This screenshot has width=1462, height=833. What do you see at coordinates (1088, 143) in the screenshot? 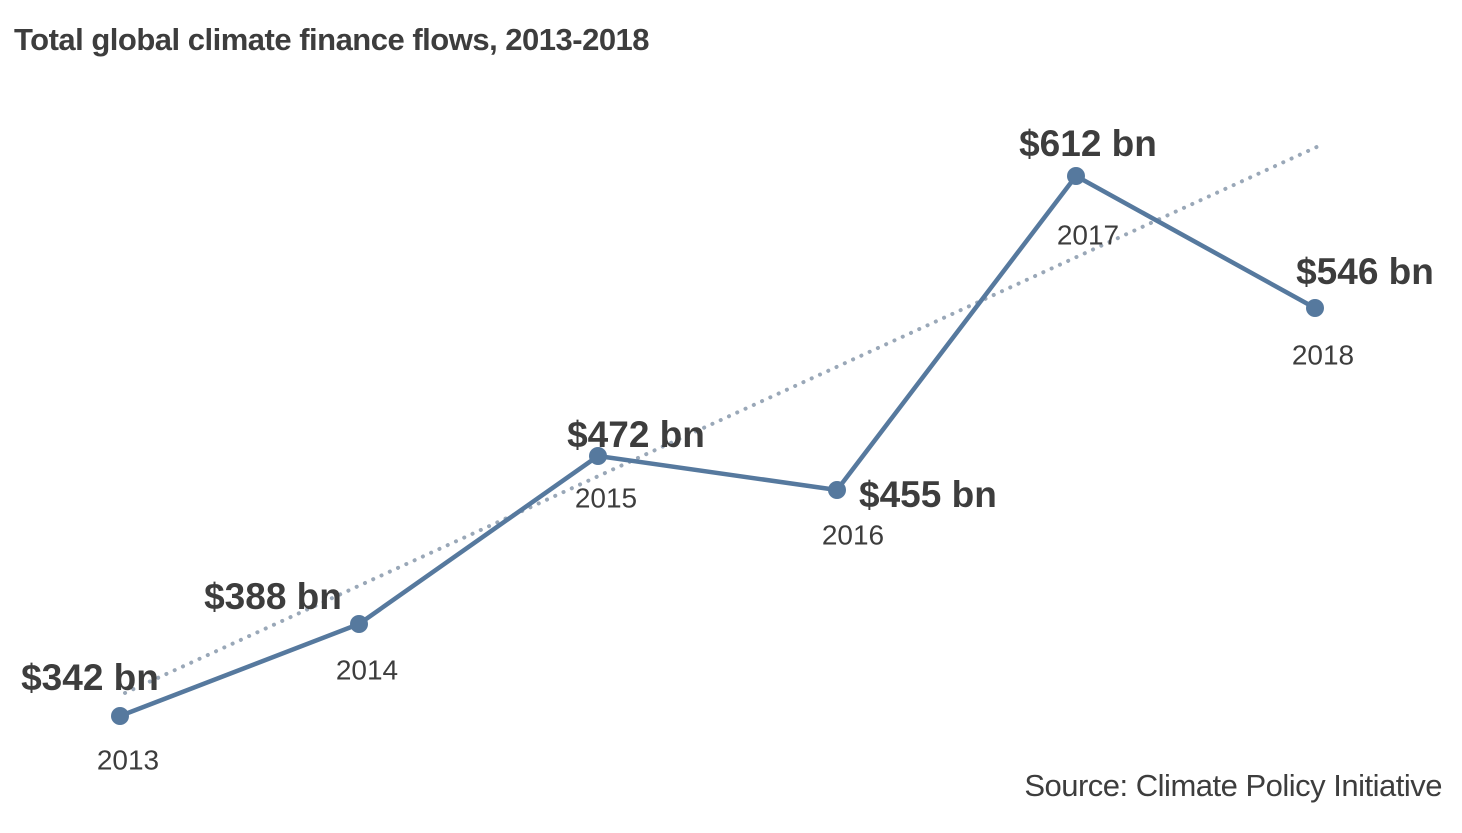
I see `value-label-2017: $612 bn` at bounding box center [1088, 143].